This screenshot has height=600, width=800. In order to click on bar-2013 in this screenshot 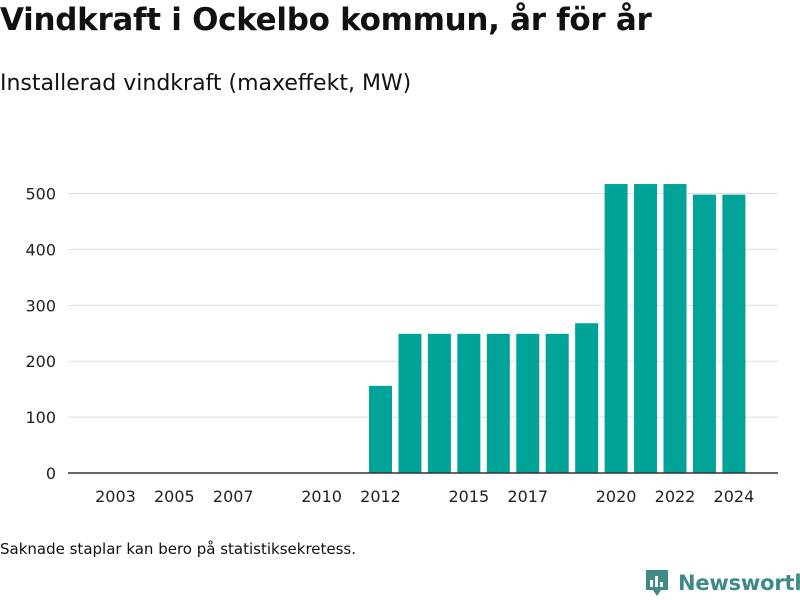, I will do `click(410, 403)`.